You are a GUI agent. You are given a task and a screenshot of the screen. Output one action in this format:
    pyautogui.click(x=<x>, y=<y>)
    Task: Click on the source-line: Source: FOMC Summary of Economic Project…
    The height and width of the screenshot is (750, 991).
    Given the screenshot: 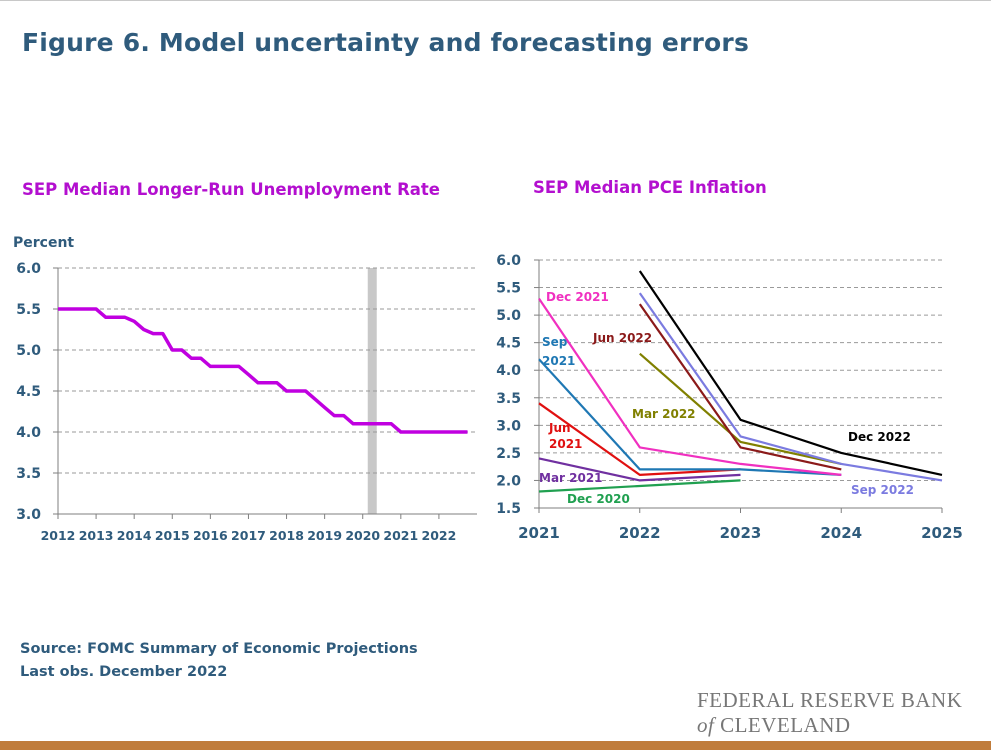 What is the action you would take?
    pyautogui.click(x=219, y=649)
    